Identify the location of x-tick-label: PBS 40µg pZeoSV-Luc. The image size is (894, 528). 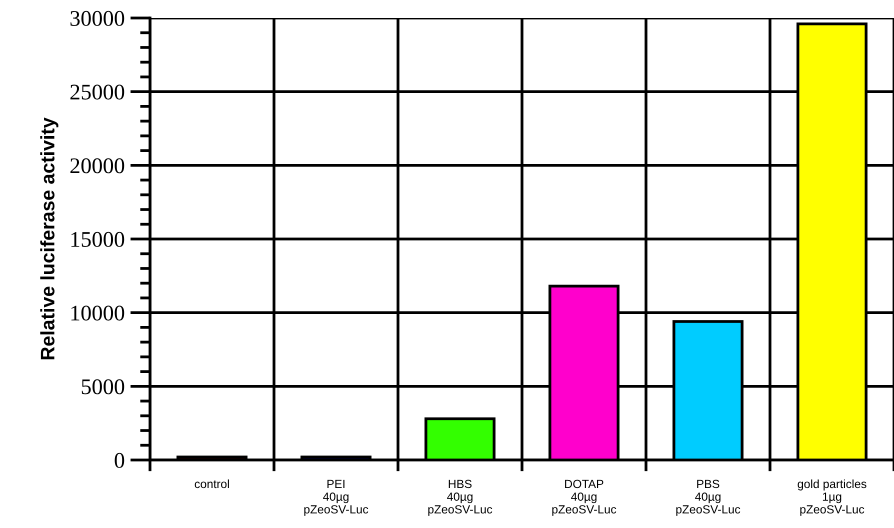
(708, 498).